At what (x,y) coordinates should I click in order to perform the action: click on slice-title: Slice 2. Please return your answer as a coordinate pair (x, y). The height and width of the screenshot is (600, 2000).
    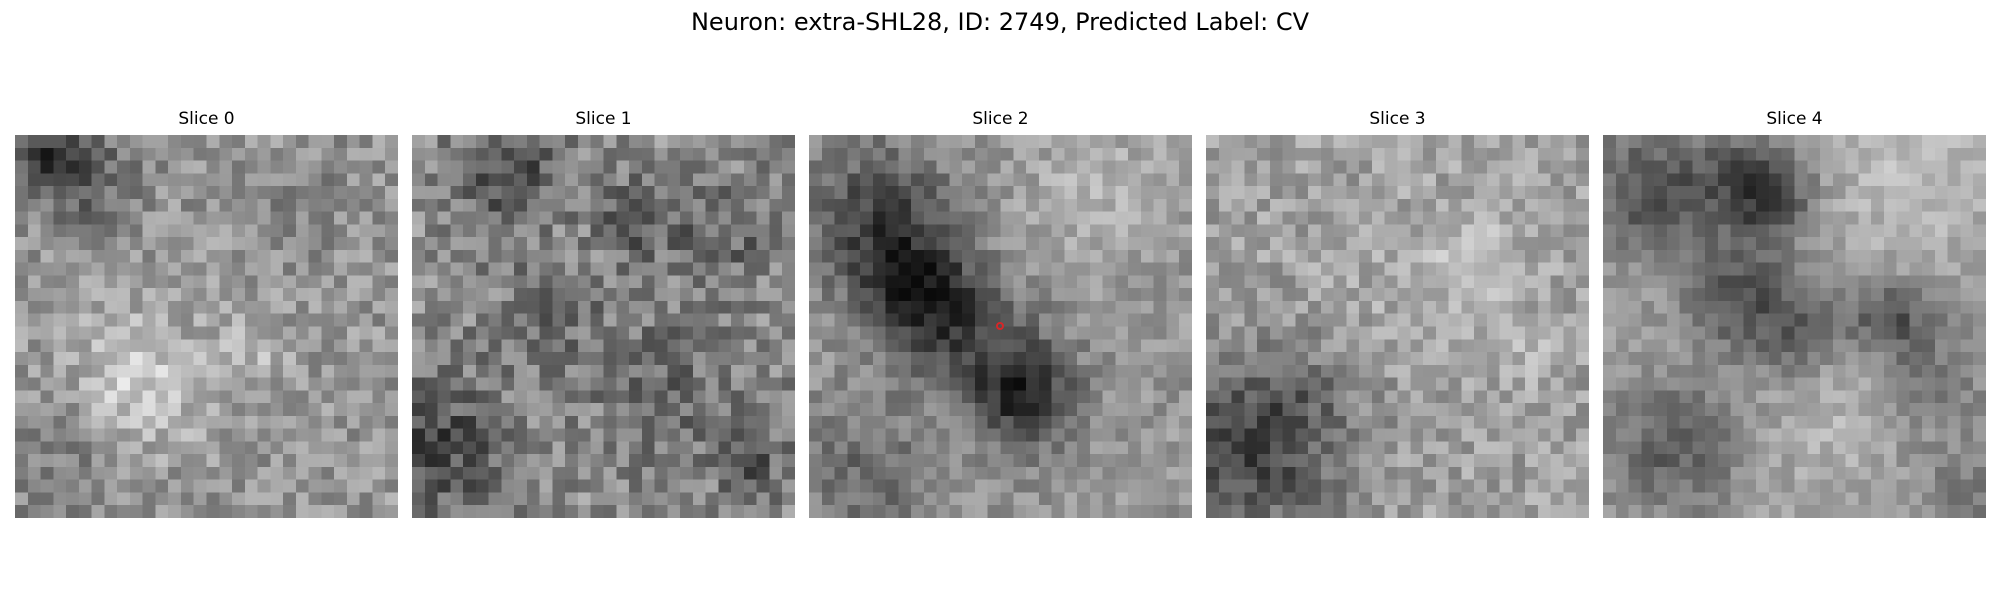
    Looking at the image, I should click on (1000, 119).